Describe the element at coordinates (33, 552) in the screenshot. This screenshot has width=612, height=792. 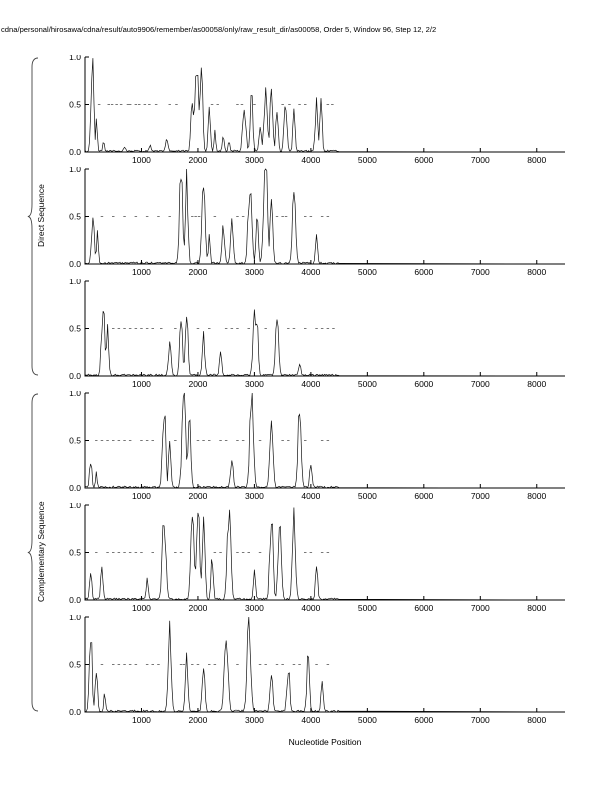
I see `complementary-group-brace` at that location.